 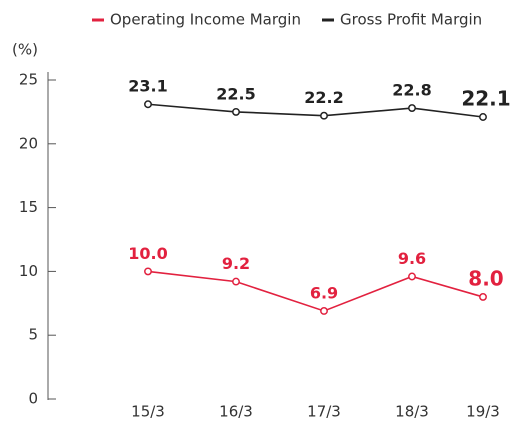 What do you see at coordinates (28, 143) in the screenshot?
I see `y-tick-label: 20` at bounding box center [28, 143].